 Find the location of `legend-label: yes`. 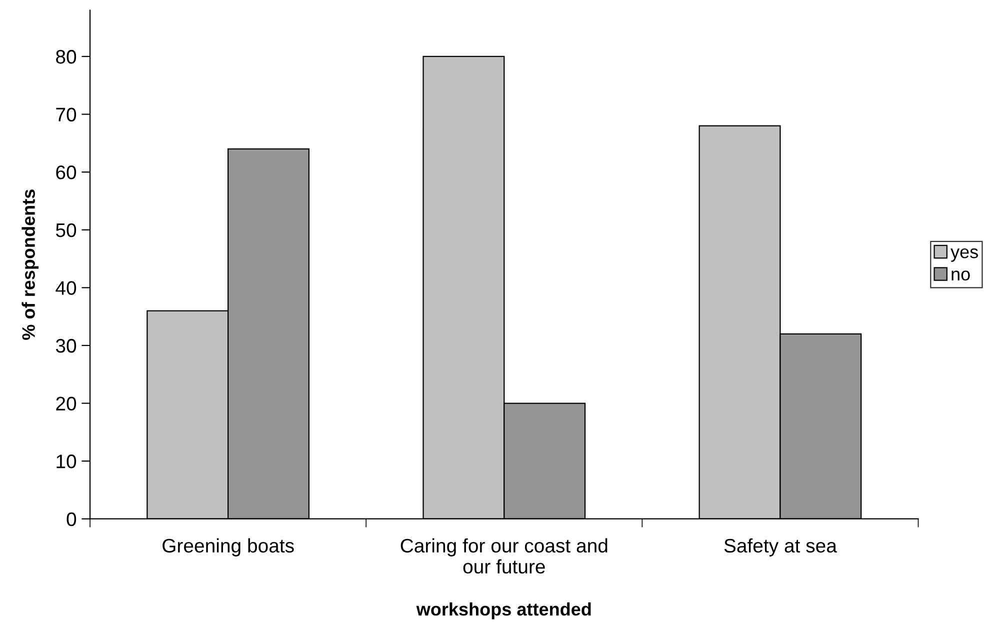

legend-label: yes is located at coordinates (964, 255).